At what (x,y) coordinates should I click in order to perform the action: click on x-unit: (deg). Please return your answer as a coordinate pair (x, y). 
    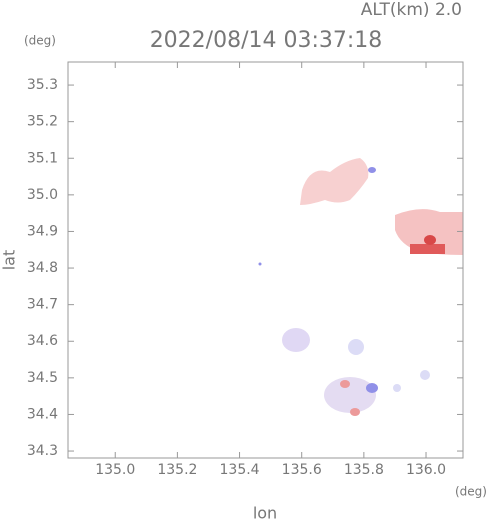
    Looking at the image, I should click on (471, 492).